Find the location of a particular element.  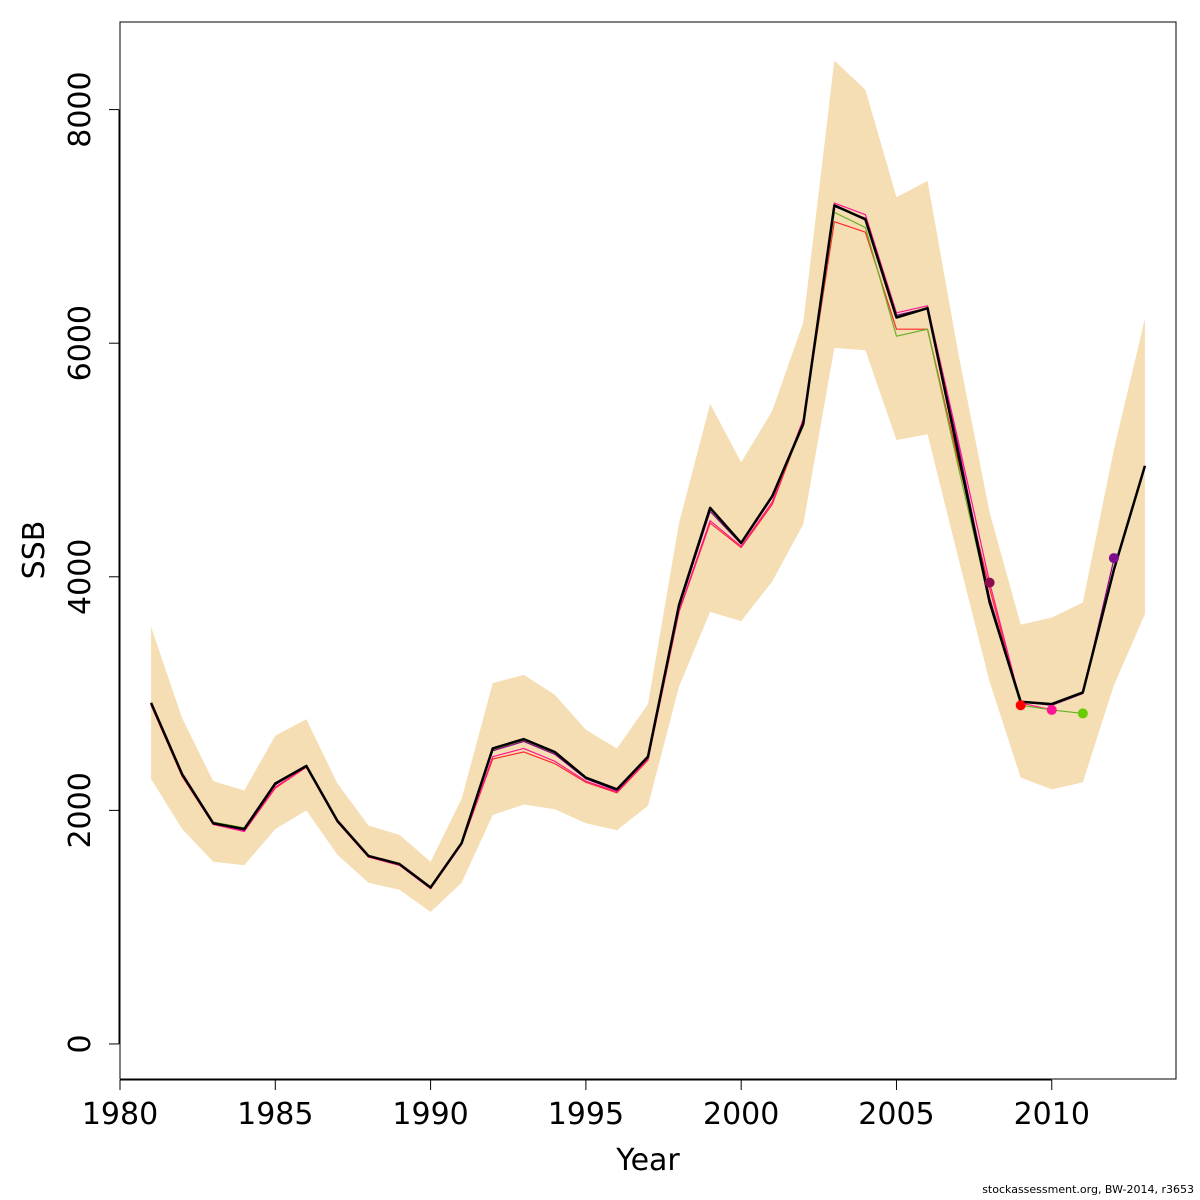

y-tick-label: 8000 is located at coordinates (80, 109).